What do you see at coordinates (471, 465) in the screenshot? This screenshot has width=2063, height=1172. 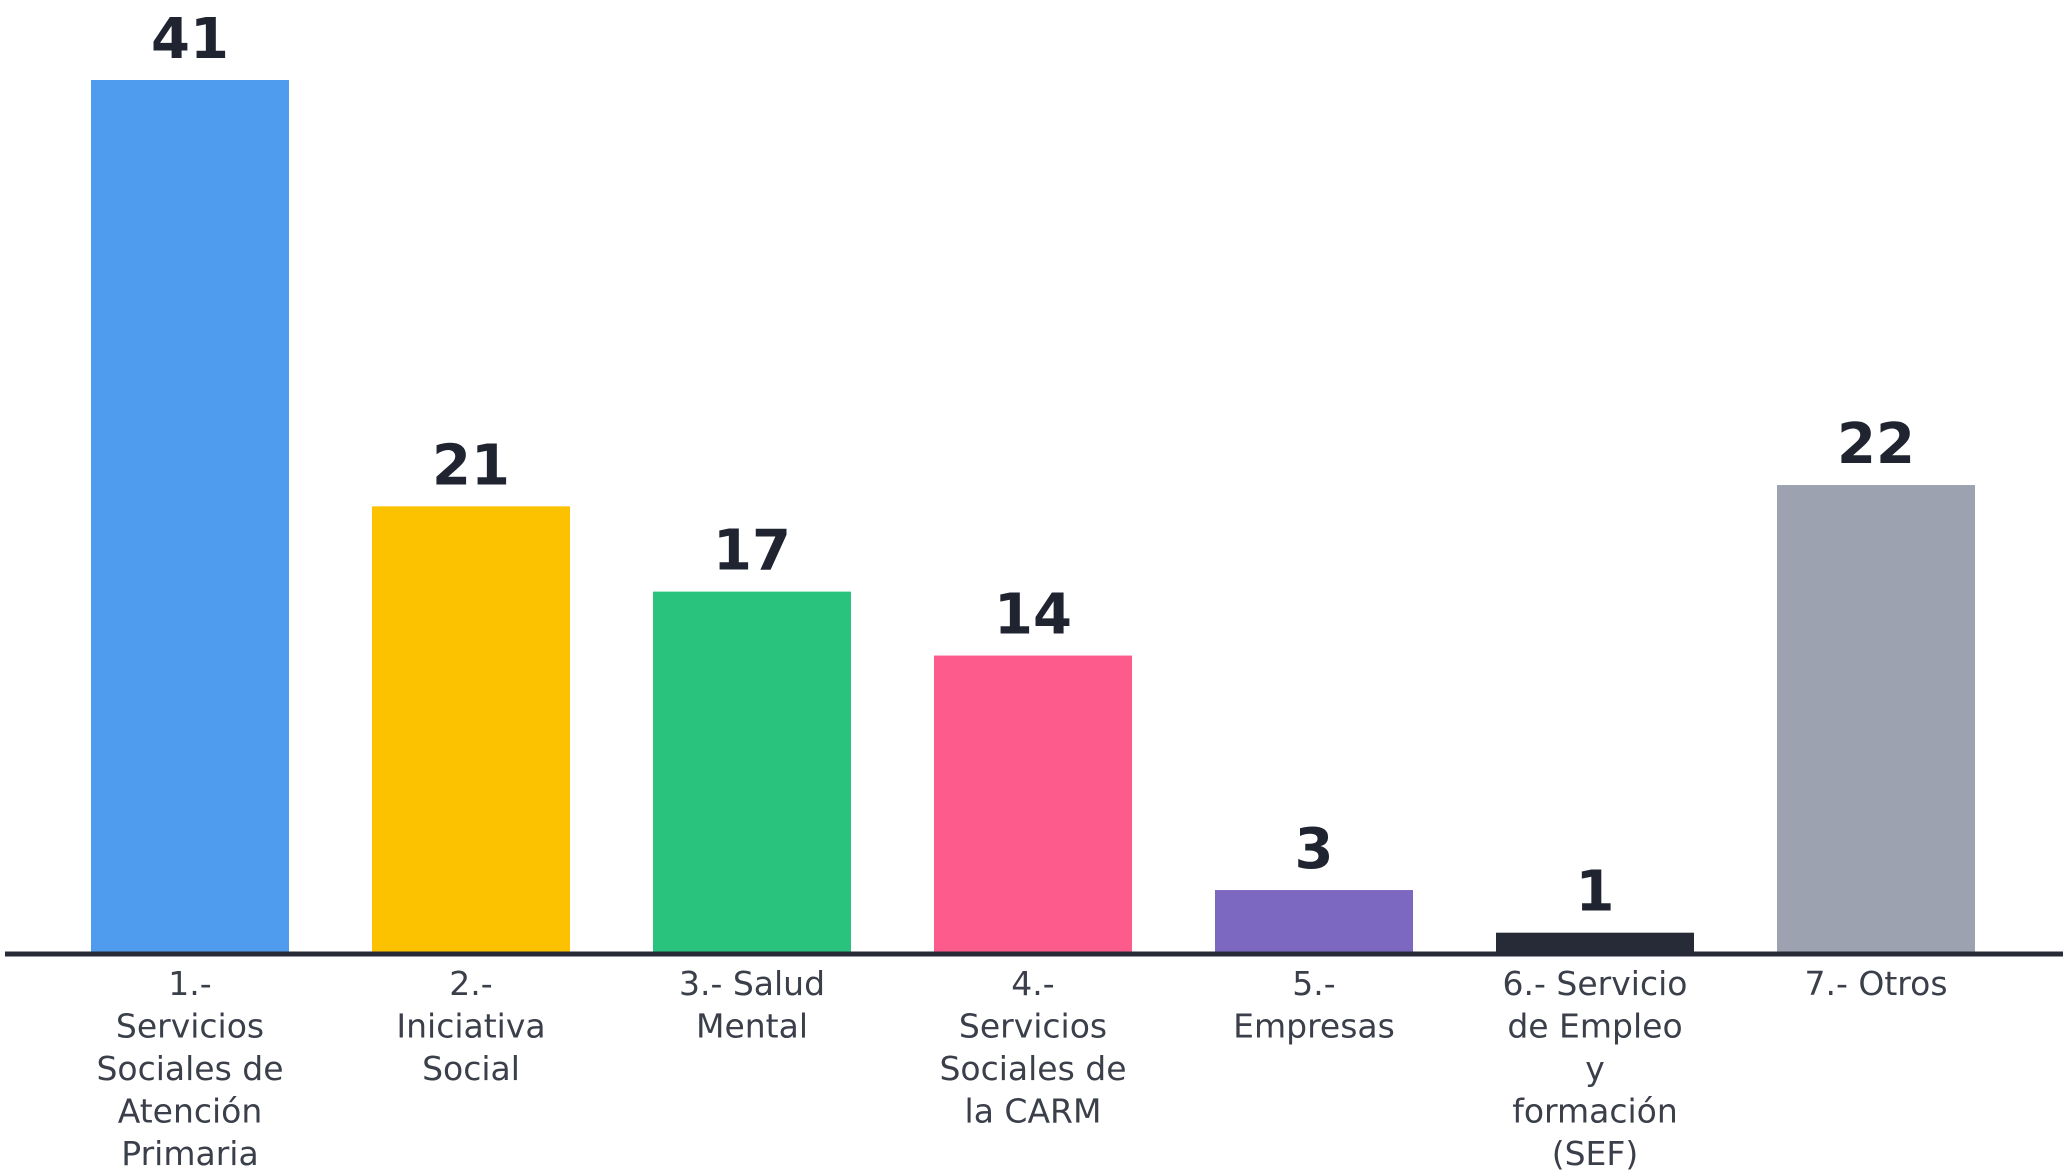 I see `value-label-2: 21` at bounding box center [471, 465].